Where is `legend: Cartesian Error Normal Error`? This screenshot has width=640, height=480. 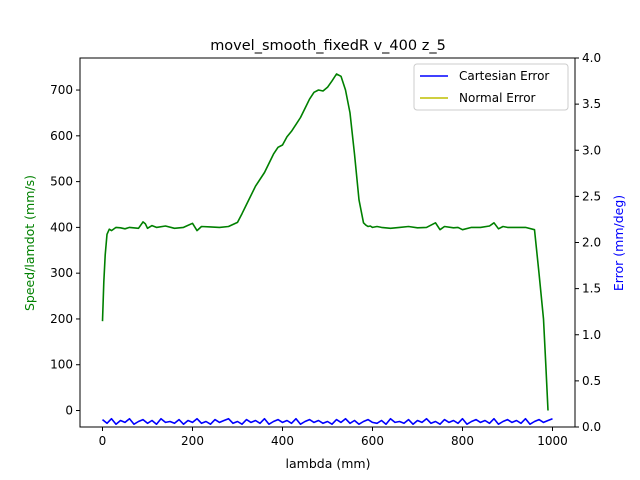
legend: Cartesian Error Normal Error is located at coordinates (491, 87).